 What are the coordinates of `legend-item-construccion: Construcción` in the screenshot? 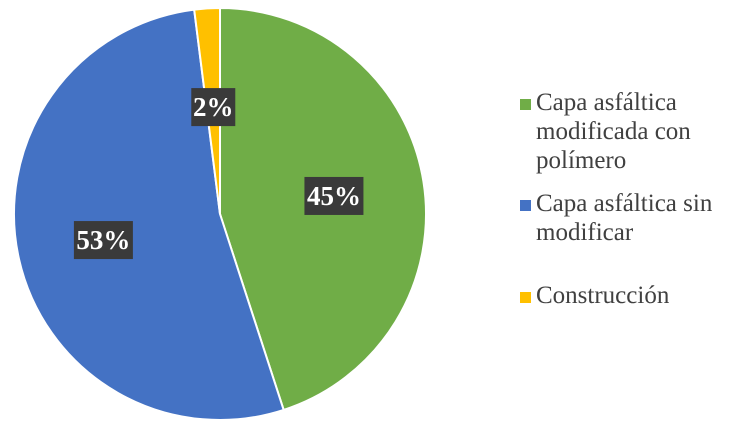 It's located at (636, 295).